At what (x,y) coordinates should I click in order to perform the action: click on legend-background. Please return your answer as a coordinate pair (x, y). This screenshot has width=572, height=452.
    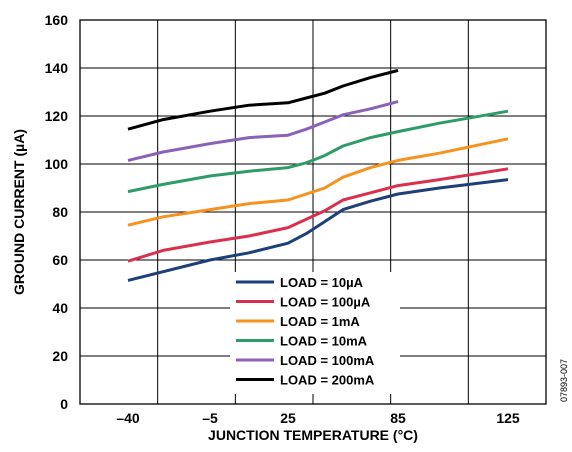
    Looking at the image, I should click on (315, 333).